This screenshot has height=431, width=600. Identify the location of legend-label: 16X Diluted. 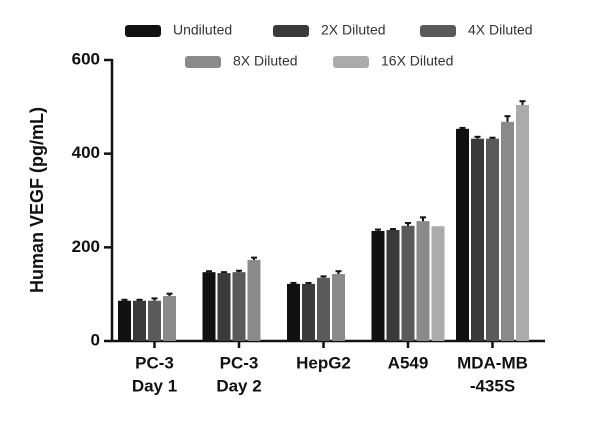
(417, 61).